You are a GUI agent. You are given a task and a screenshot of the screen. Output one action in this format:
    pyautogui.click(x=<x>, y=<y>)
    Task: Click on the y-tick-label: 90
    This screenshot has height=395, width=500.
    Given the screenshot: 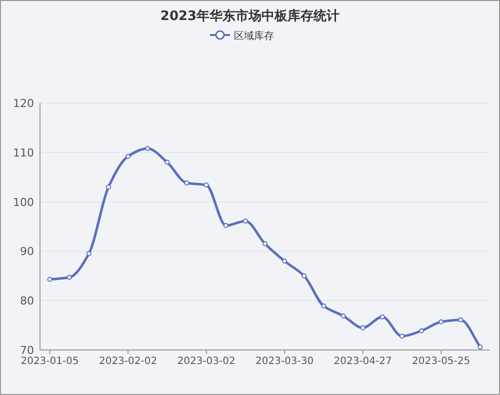 What is the action you would take?
    pyautogui.click(x=27, y=251)
    